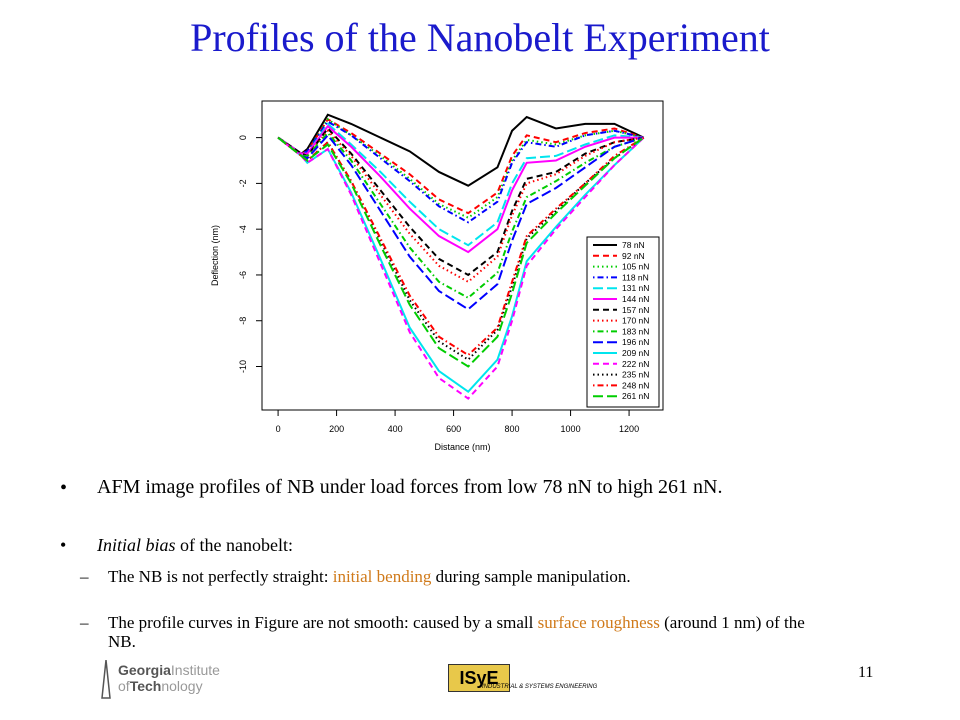 This screenshot has height=720, width=960. Describe the element at coordinates (635, 321) in the screenshot. I see `legend-label: 170 nN` at that location.